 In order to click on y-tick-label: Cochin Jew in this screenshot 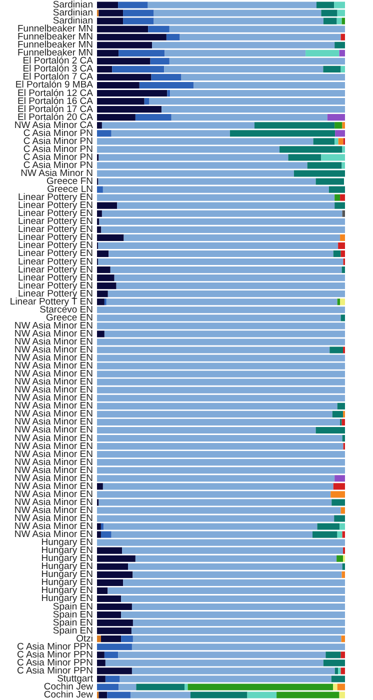, I will do `click(69, 695)`.